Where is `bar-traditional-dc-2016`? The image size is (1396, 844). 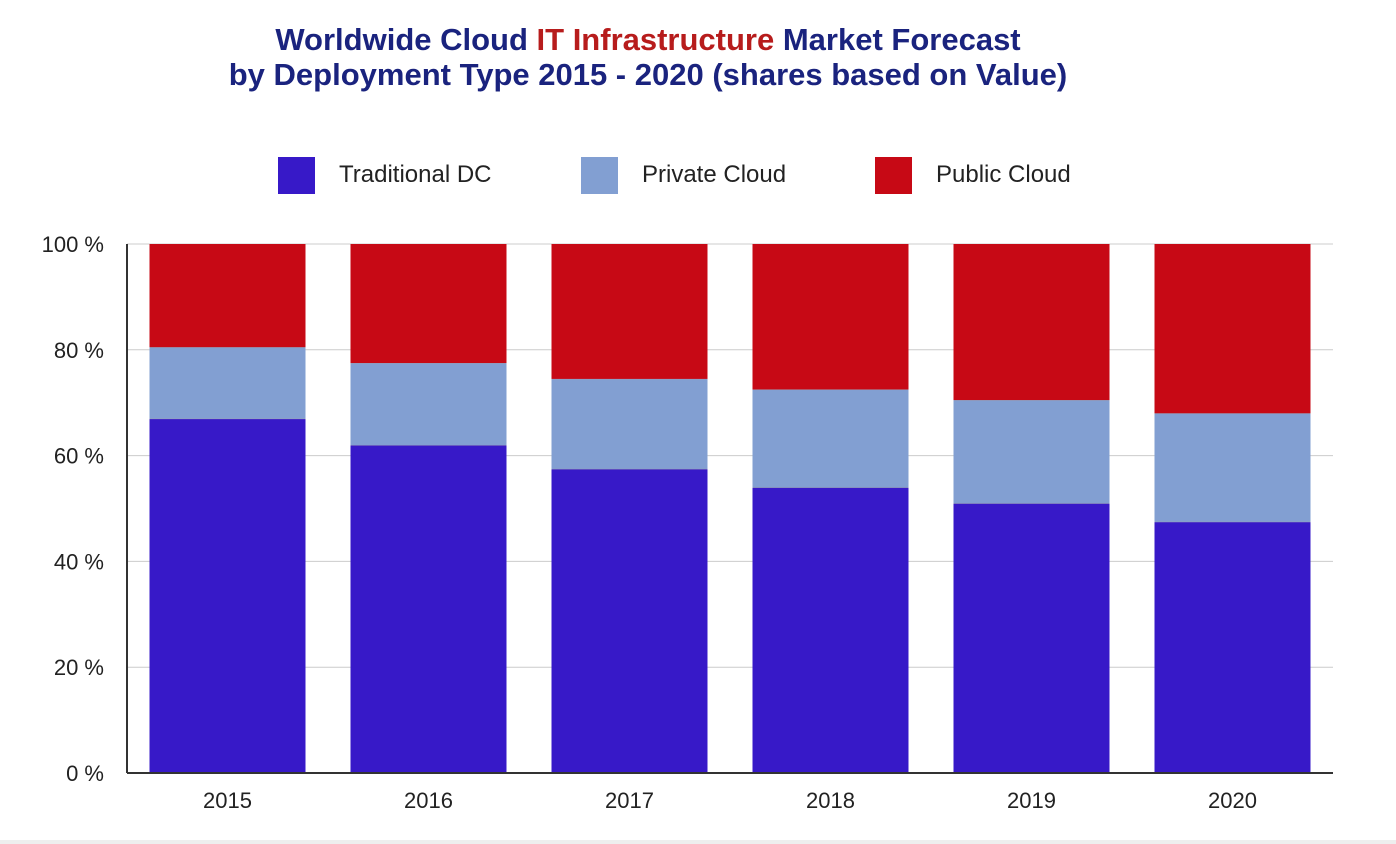 bar-traditional-dc-2016 is located at coordinates (428, 609).